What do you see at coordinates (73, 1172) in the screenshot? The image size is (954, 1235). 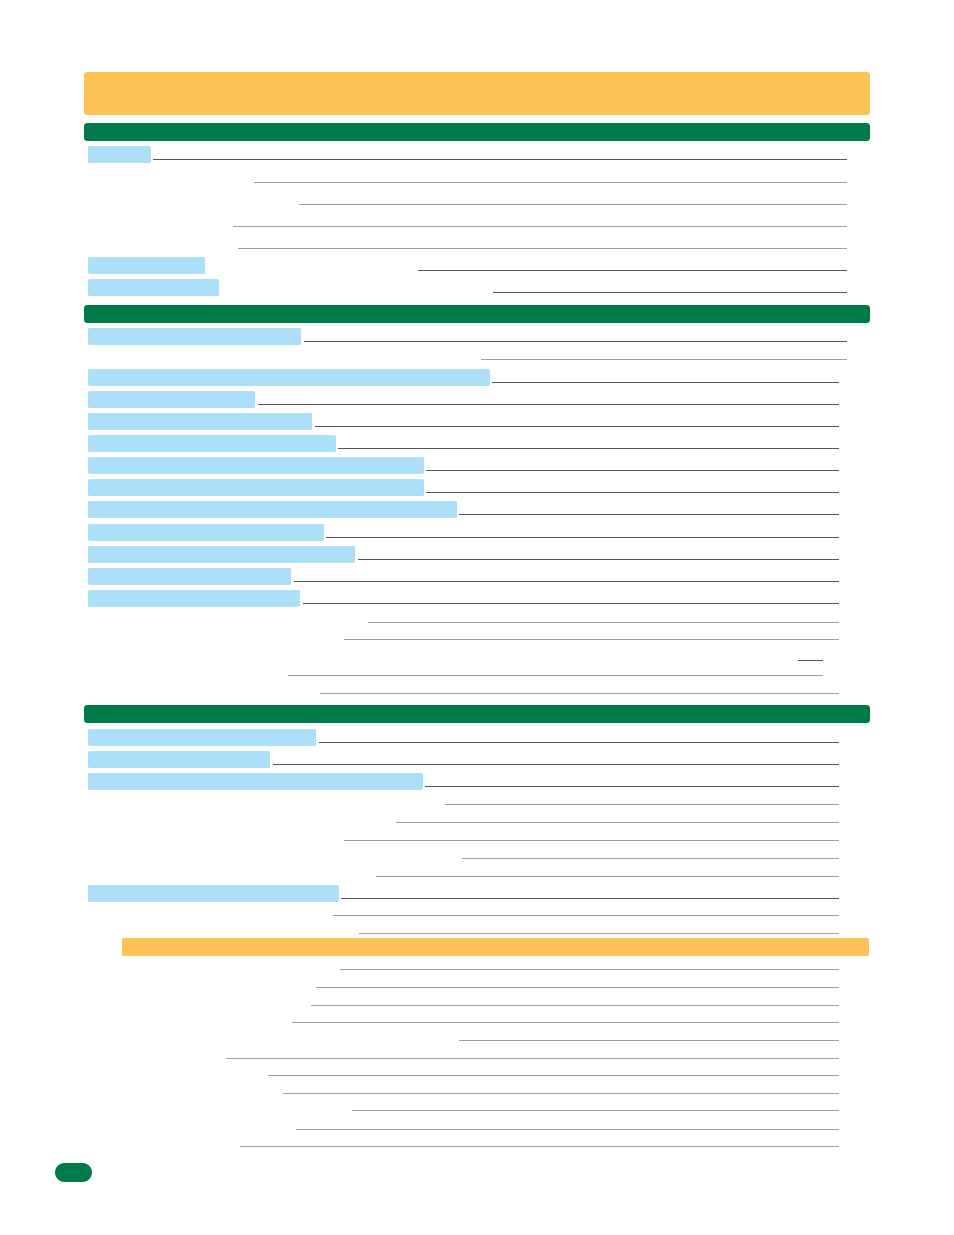 I see `page-number-badge` at bounding box center [73, 1172].